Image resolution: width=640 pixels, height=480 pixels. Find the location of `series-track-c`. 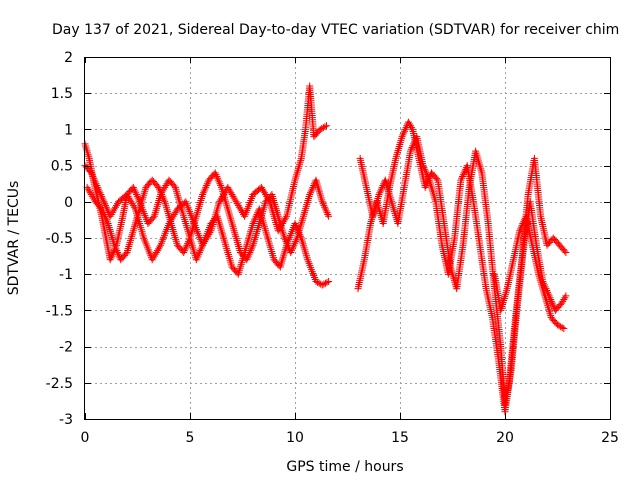

series-track-c is located at coordinates (205, 173).